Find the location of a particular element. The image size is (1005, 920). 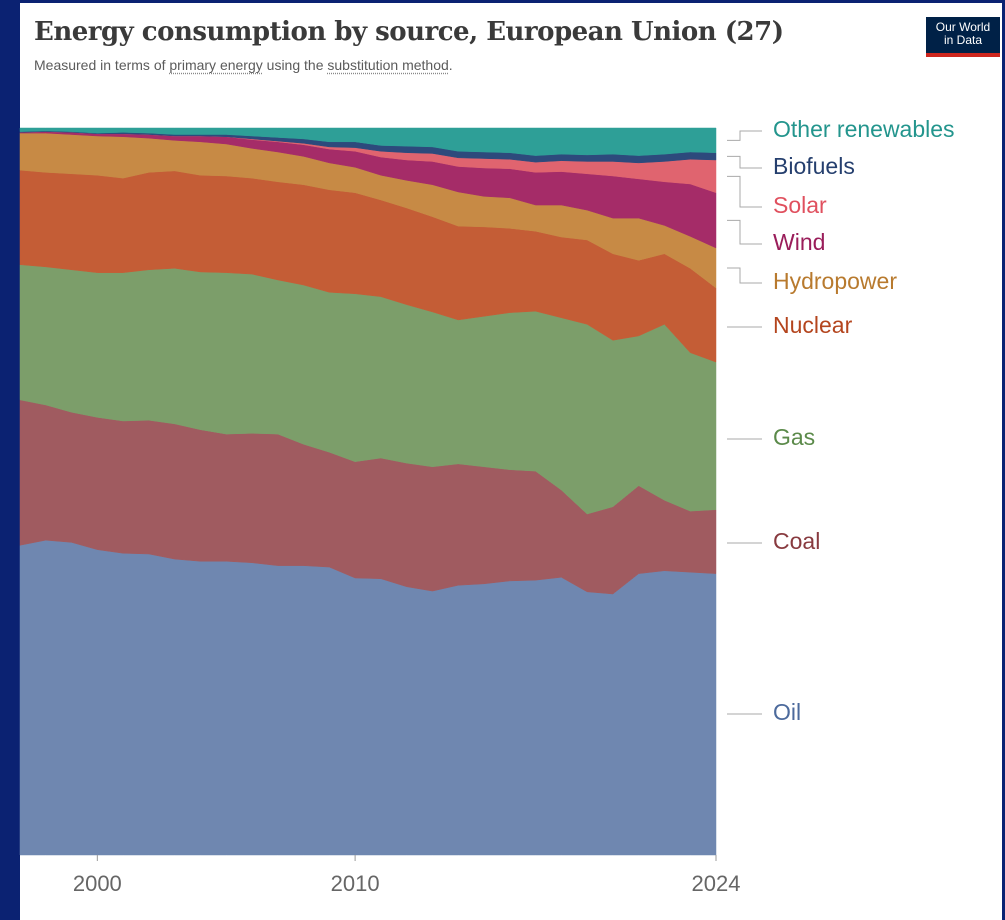

legend-label: Wind is located at coordinates (799, 242).